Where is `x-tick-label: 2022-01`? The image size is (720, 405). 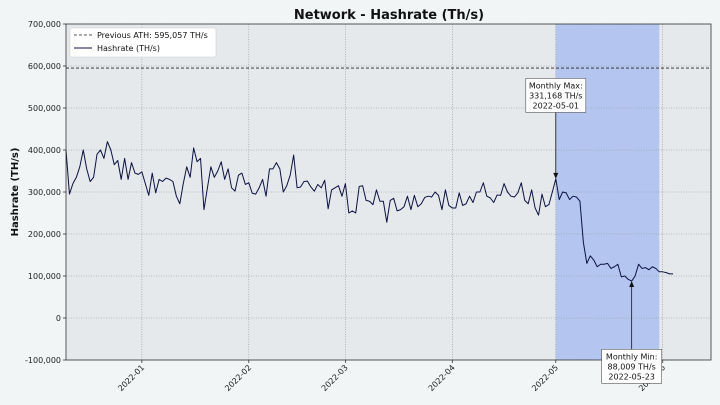
x-tick-label: 2022-01 is located at coordinates (131, 378).